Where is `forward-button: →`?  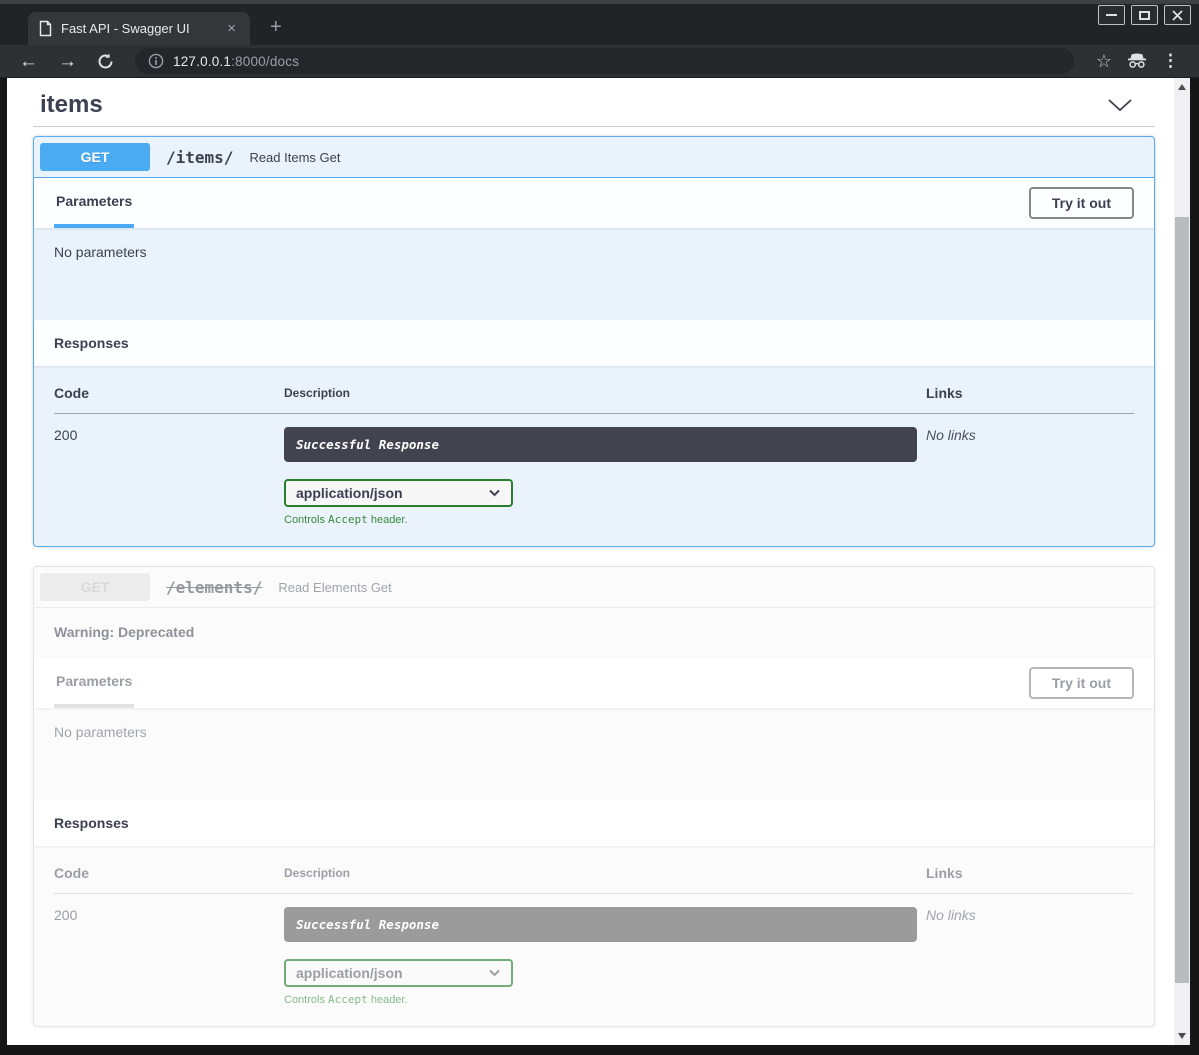 forward-button: → is located at coordinates (67, 61).